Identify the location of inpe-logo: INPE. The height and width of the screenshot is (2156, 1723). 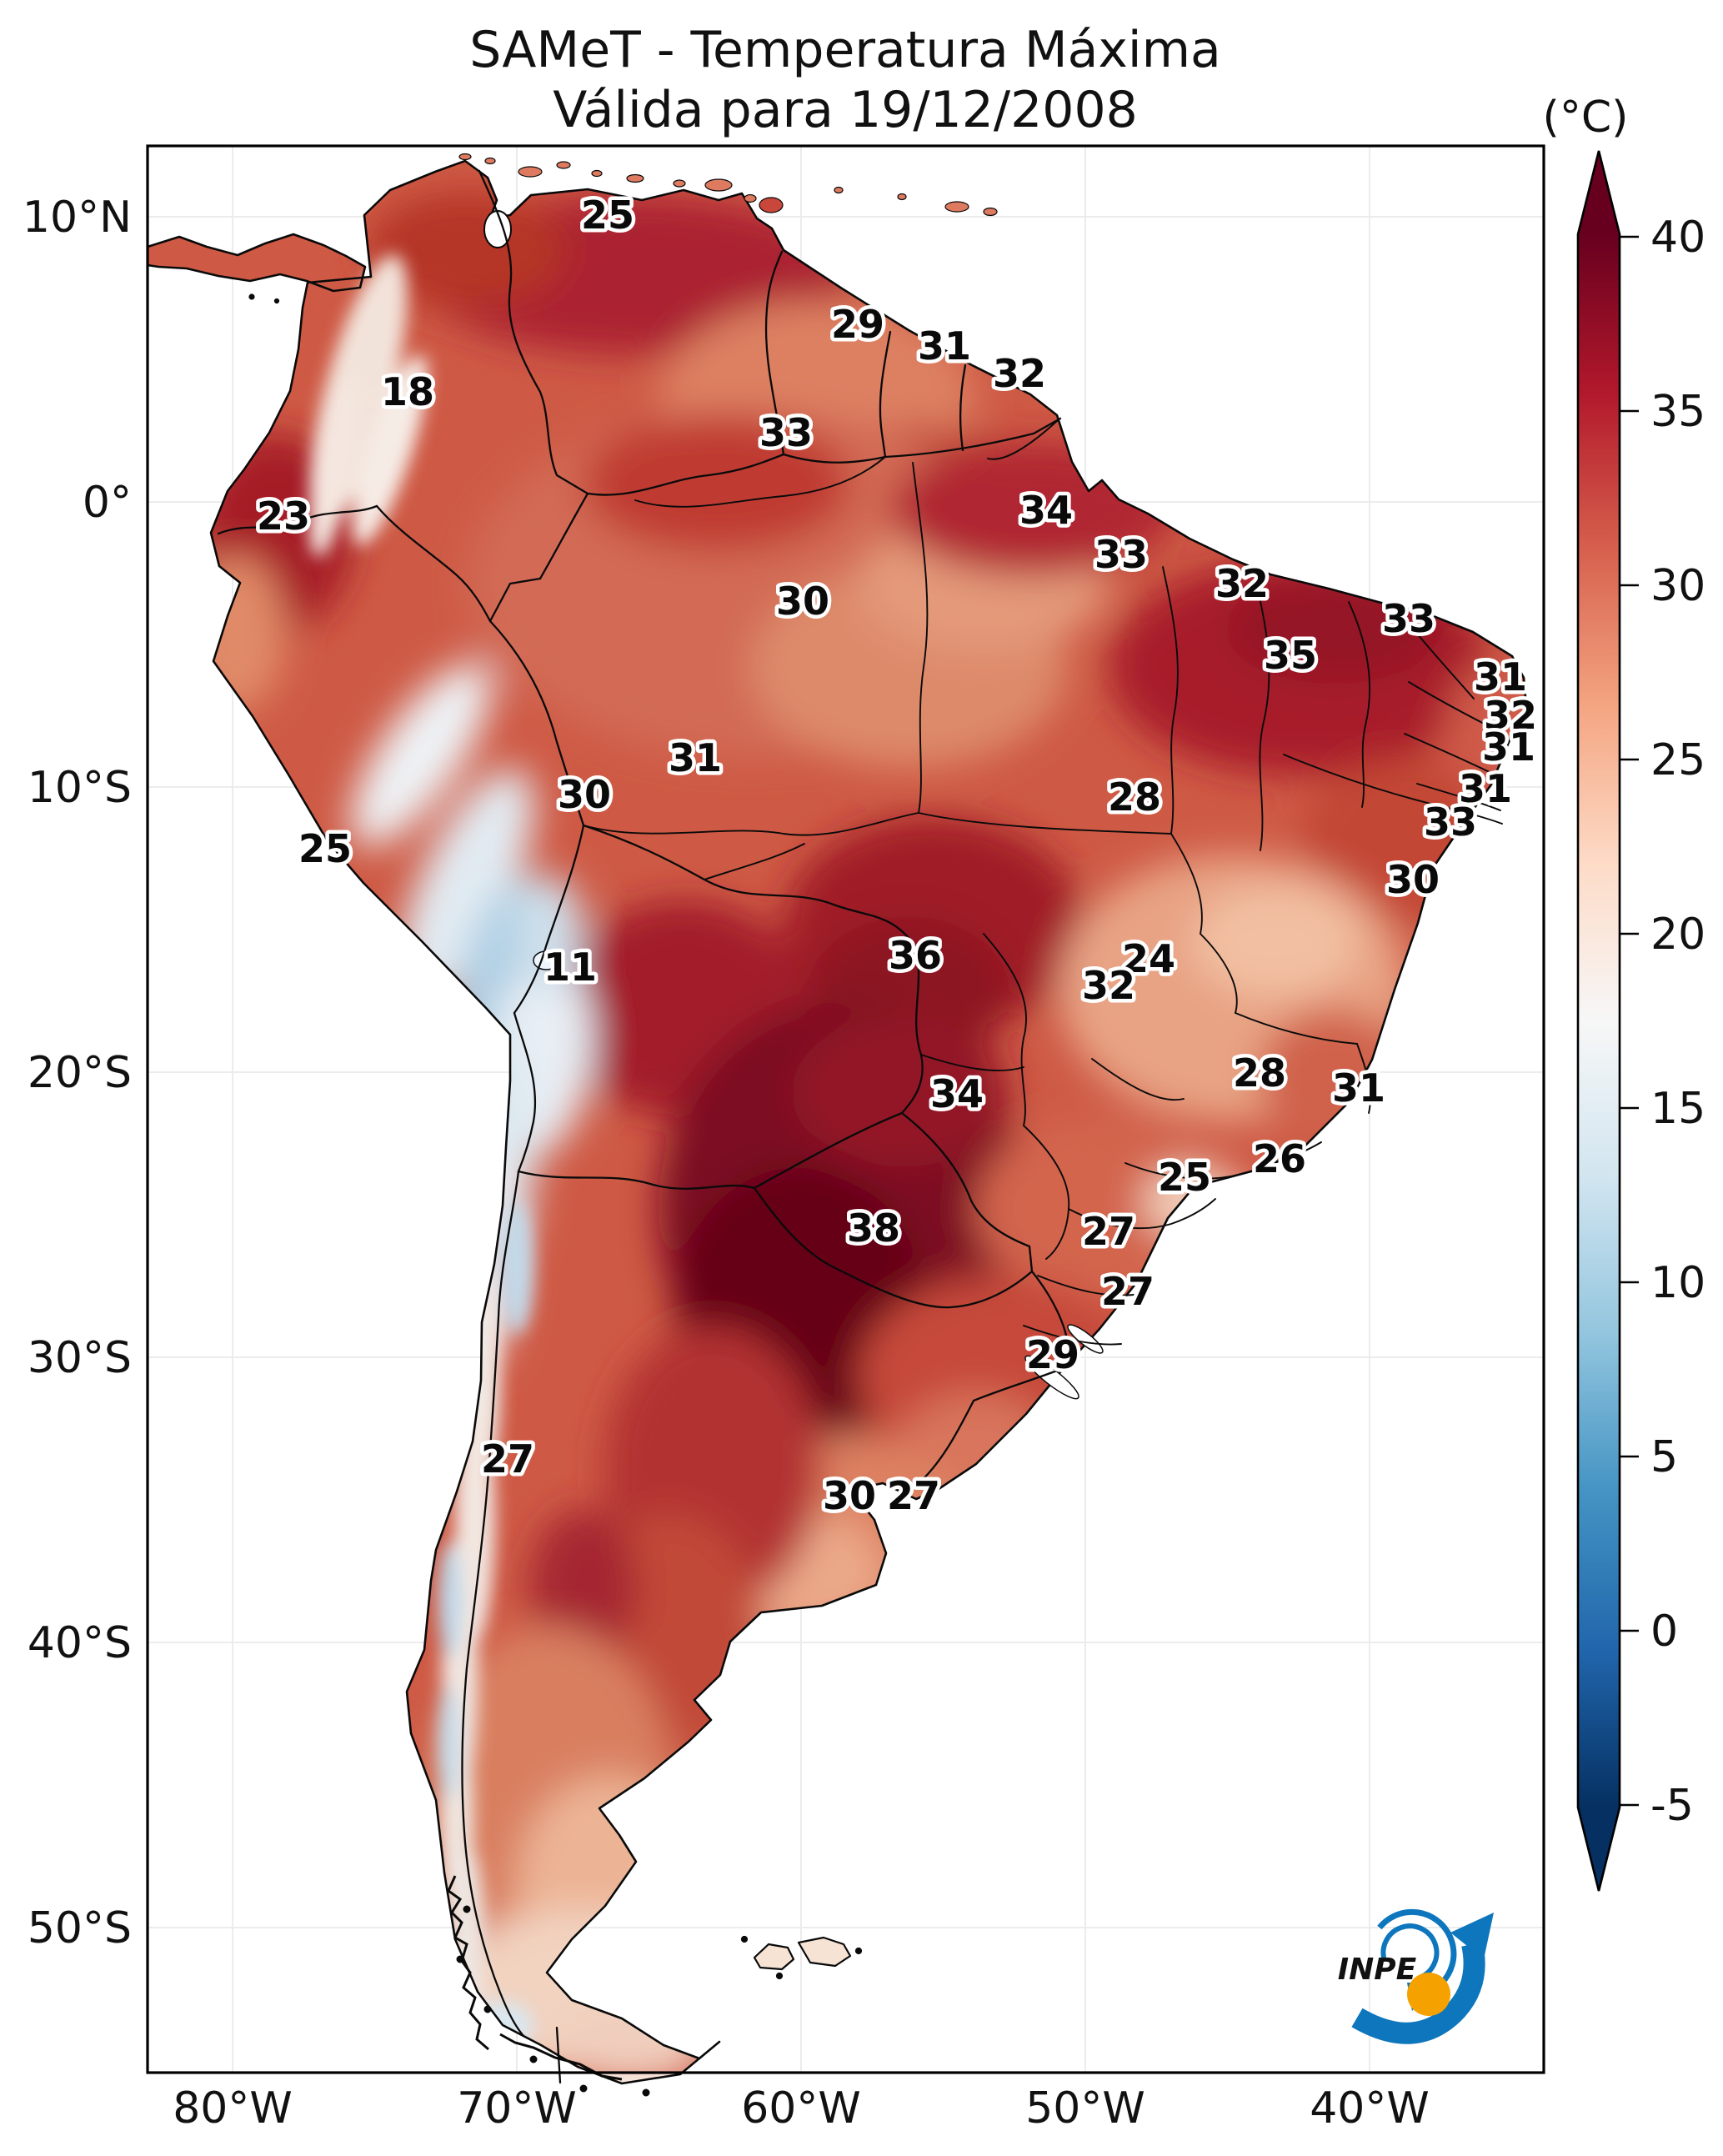
(1416, 1976).